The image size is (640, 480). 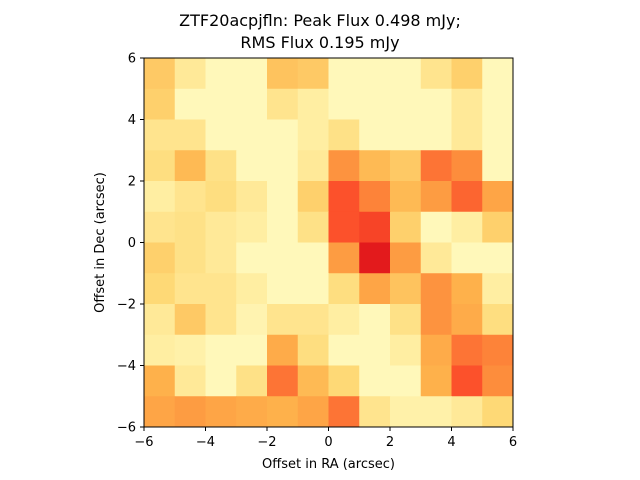 I want to click on x-tick-label: 0, so click(x=328, y=442).